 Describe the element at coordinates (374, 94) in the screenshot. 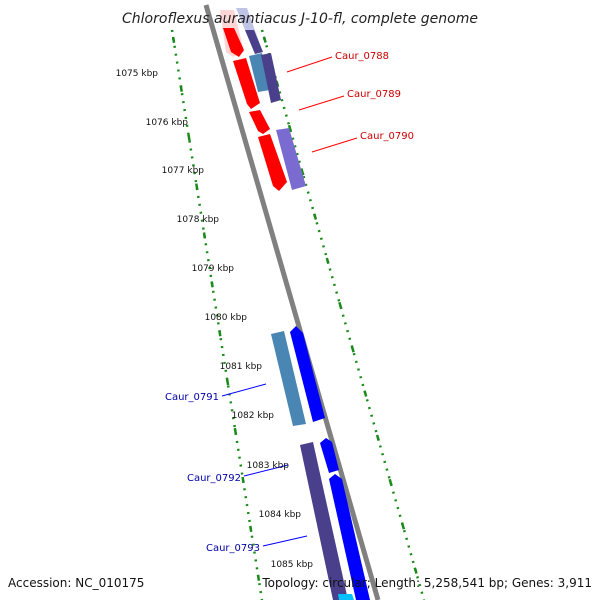

I see `gene-label-caur-0789: Caur_0789` at that location.